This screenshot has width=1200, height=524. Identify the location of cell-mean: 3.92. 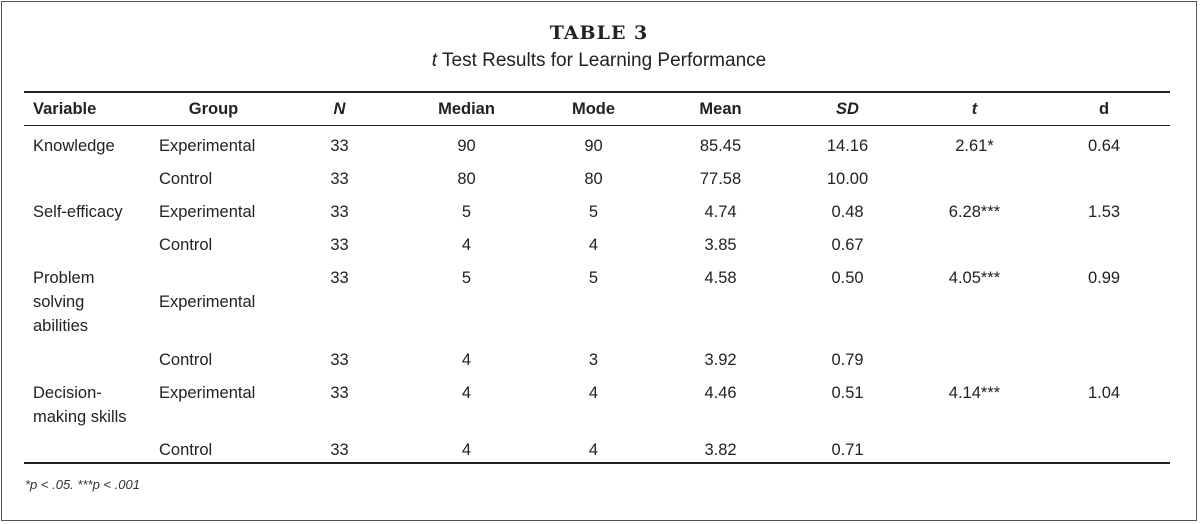
(720, 360).